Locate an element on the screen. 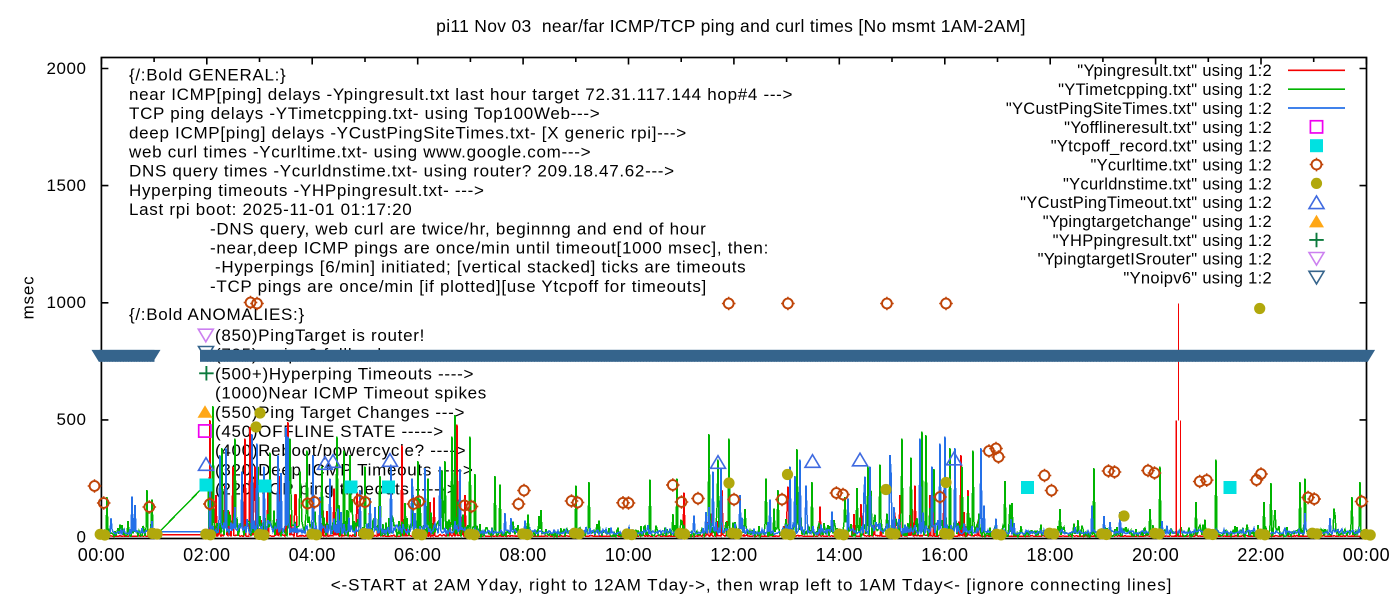 This screenshot has height=605, width=1400. svg-text: 08:00 is located at coordinates (522, 555).